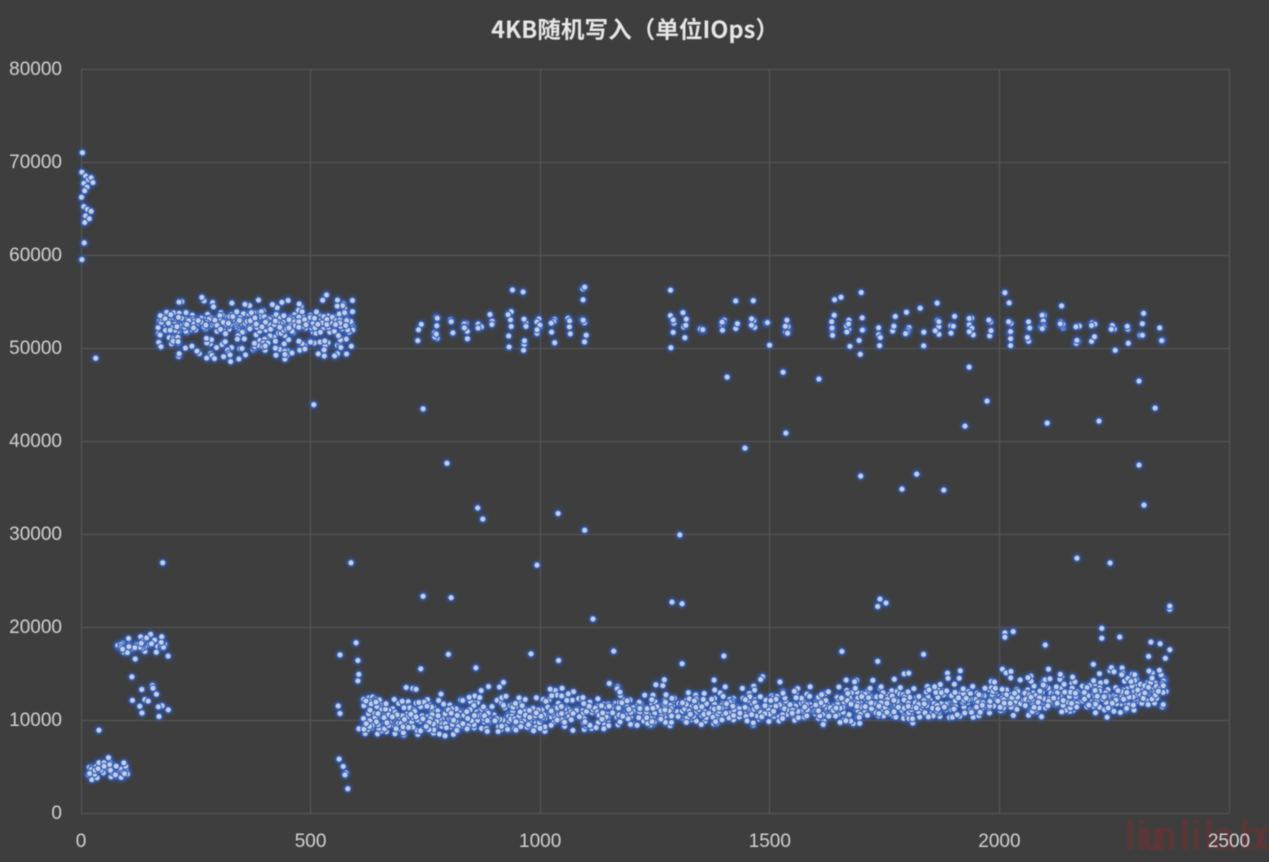 The height and width of the screenshot is (862, 1269). I want to click on svg-text: b, so click(1252, 835).